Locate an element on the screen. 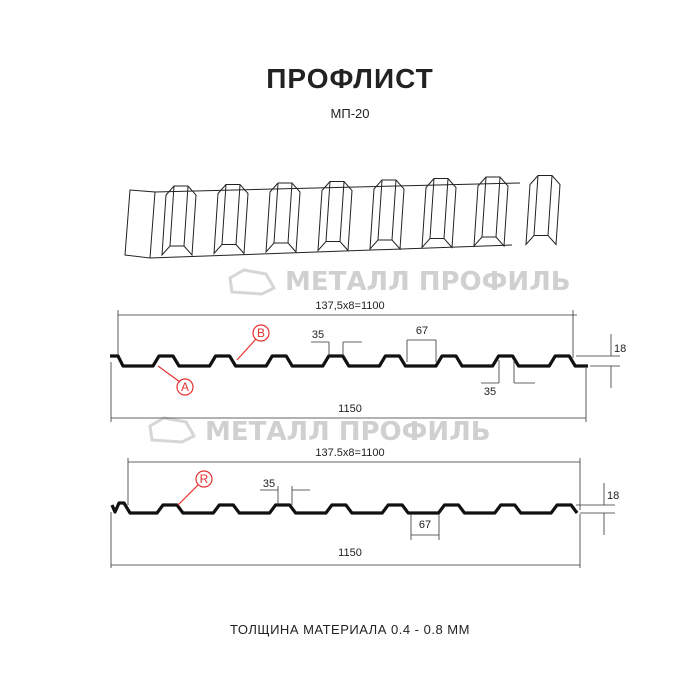 The image size is (700, 700). marker-b is located at coordinates (261, 333).